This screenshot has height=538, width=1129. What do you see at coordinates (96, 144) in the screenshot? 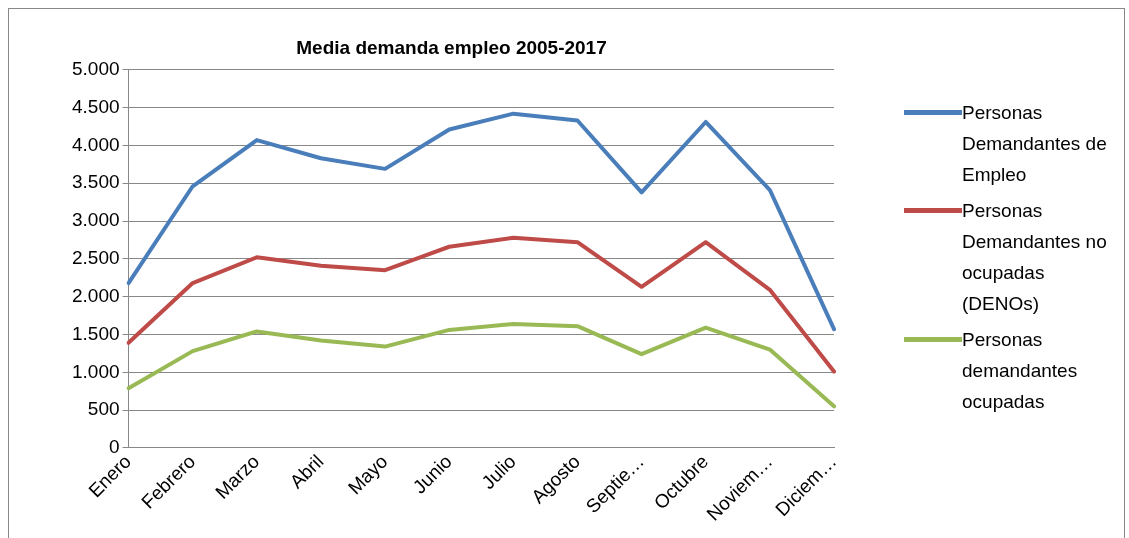
I see `y-tick-label: 4.000` at bounding box center [96, 144].